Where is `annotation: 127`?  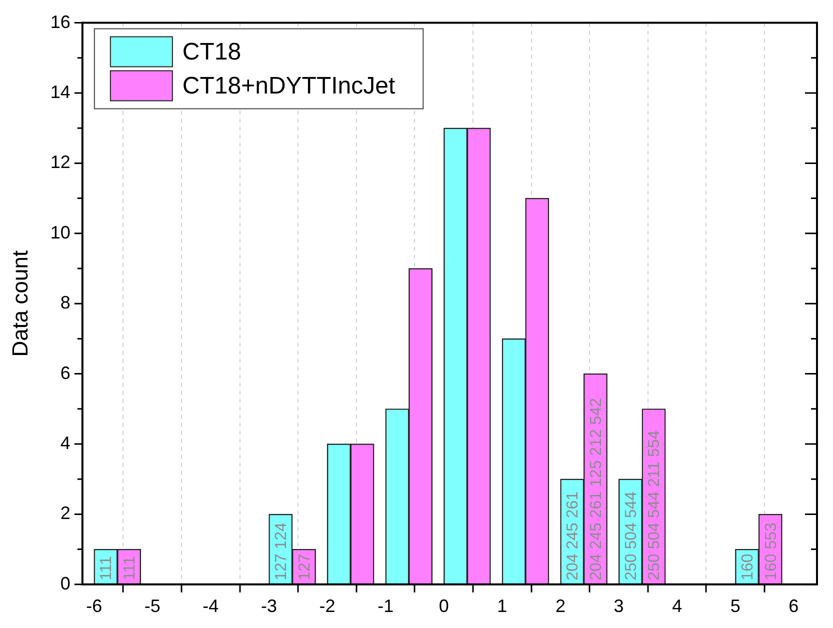
annotation: 127 is located at coordinates (305, 567).